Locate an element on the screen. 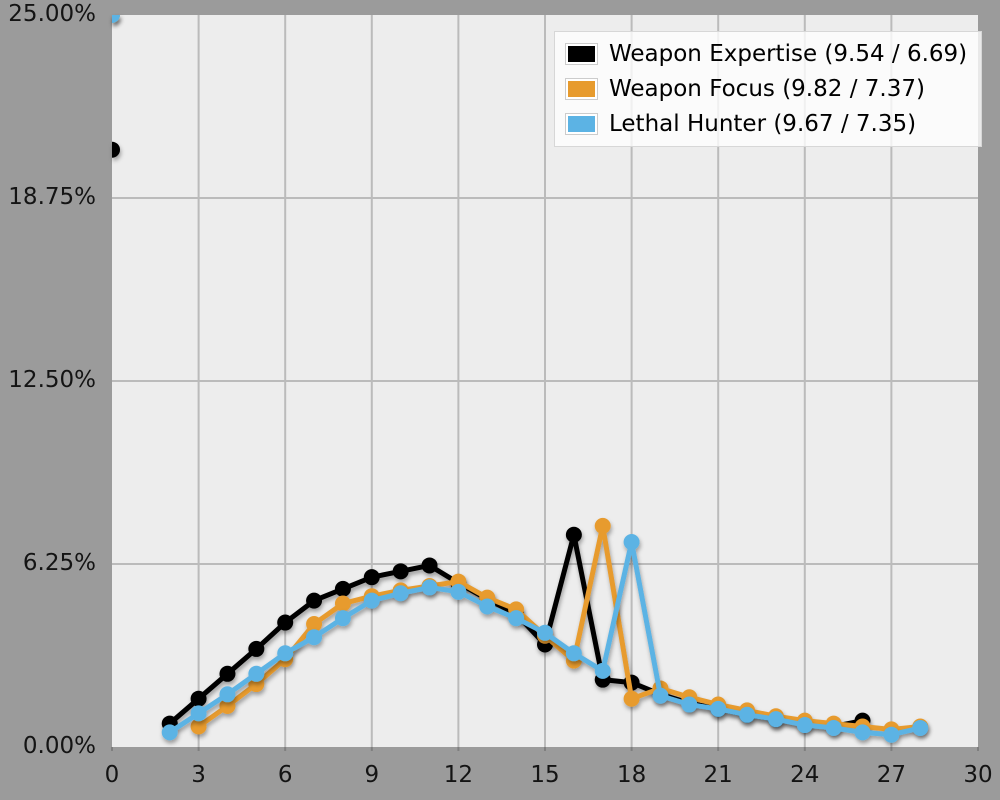 The width and height of the screenshot is (1000, 800). x-axis-tick-24: 24 is located at coordinates (805, 775).